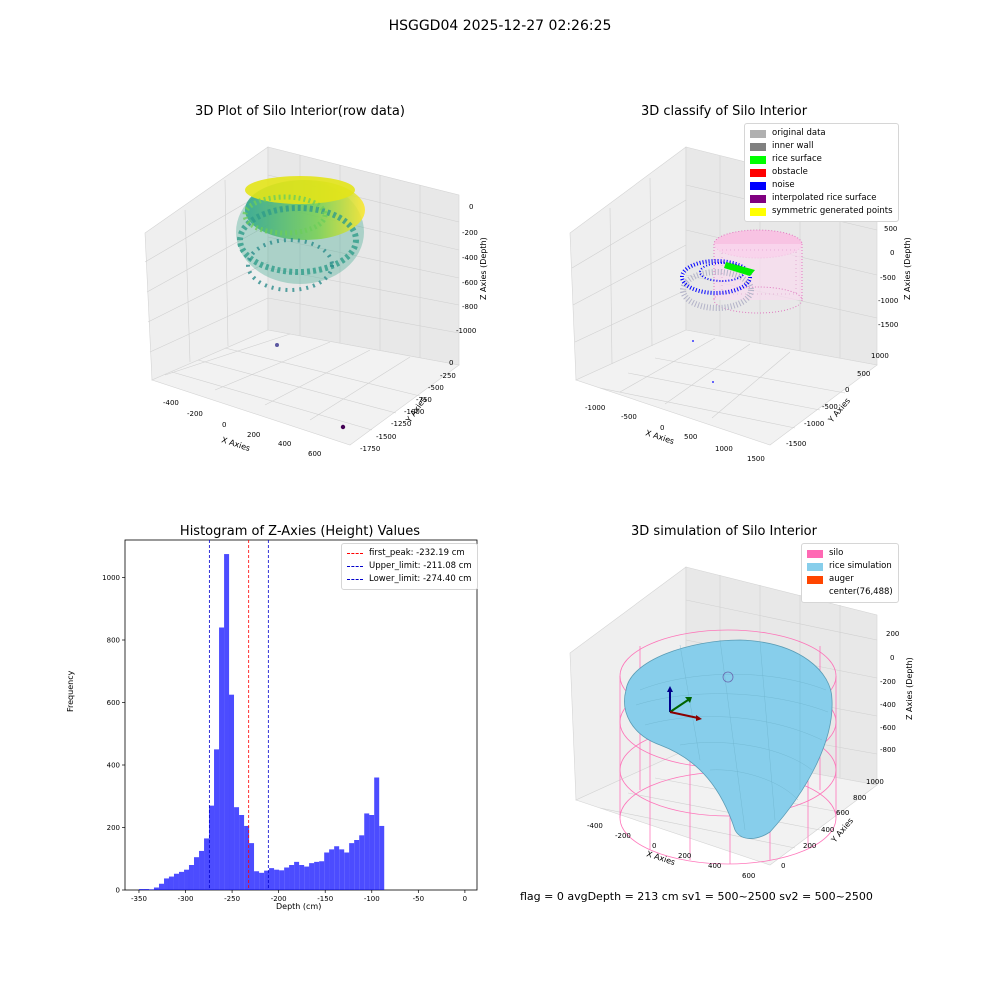  Describe the element at coordinates (113, 703) in the screenshot. I see `histogram-ytick-label: 600` at that location.